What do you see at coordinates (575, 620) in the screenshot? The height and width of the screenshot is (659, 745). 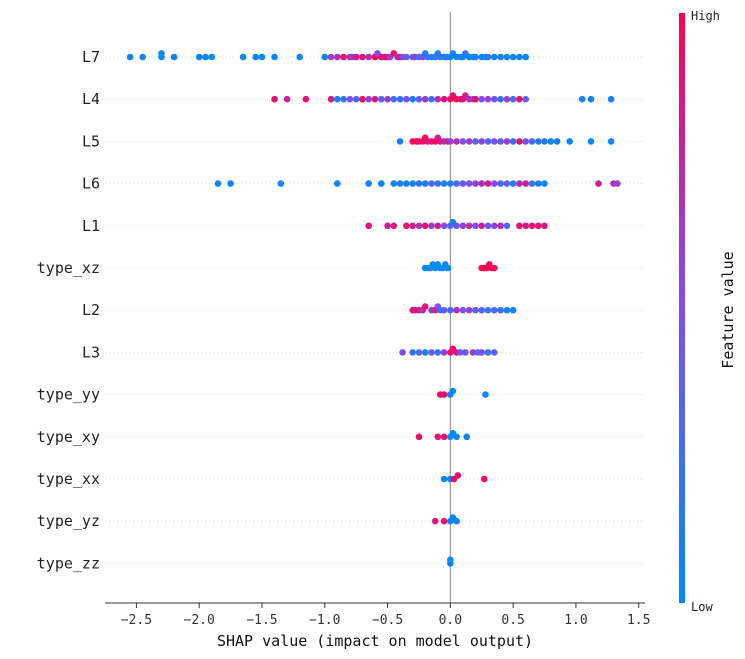 I see `x-tick-label: 1.0` at bounding box center [575, 620].